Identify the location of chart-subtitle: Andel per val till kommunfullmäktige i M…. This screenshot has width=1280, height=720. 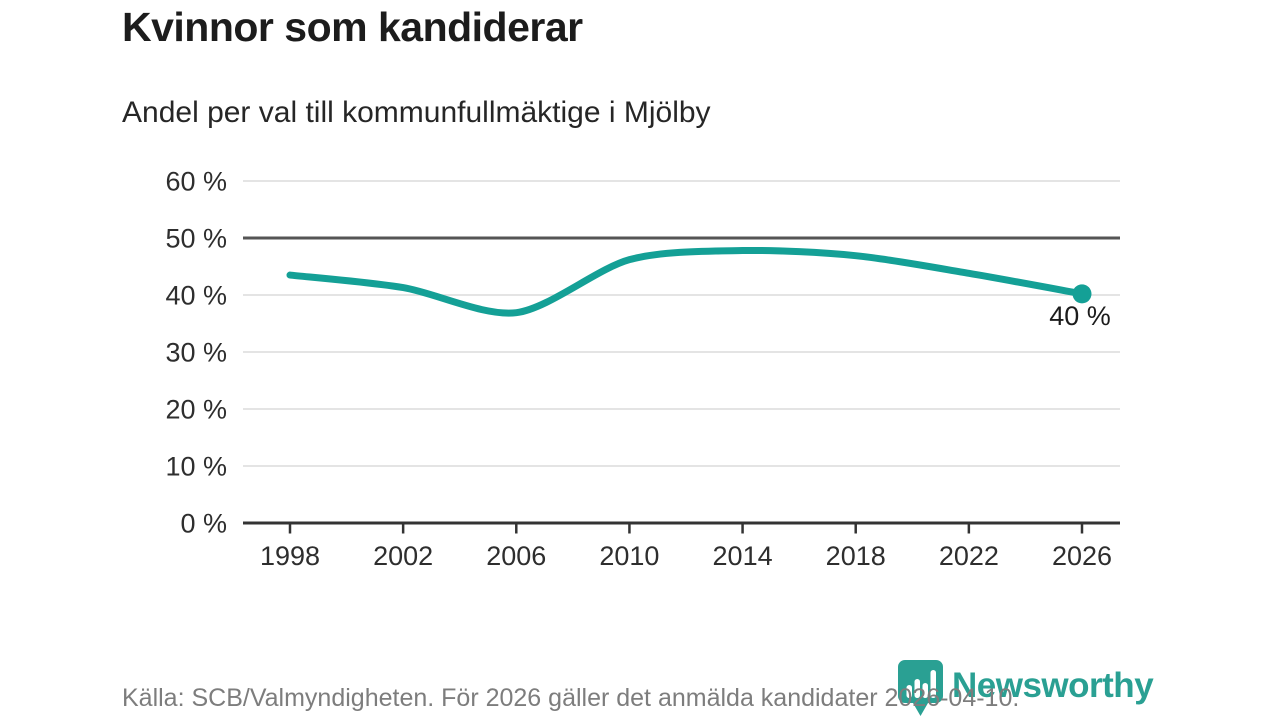
(416, 112).